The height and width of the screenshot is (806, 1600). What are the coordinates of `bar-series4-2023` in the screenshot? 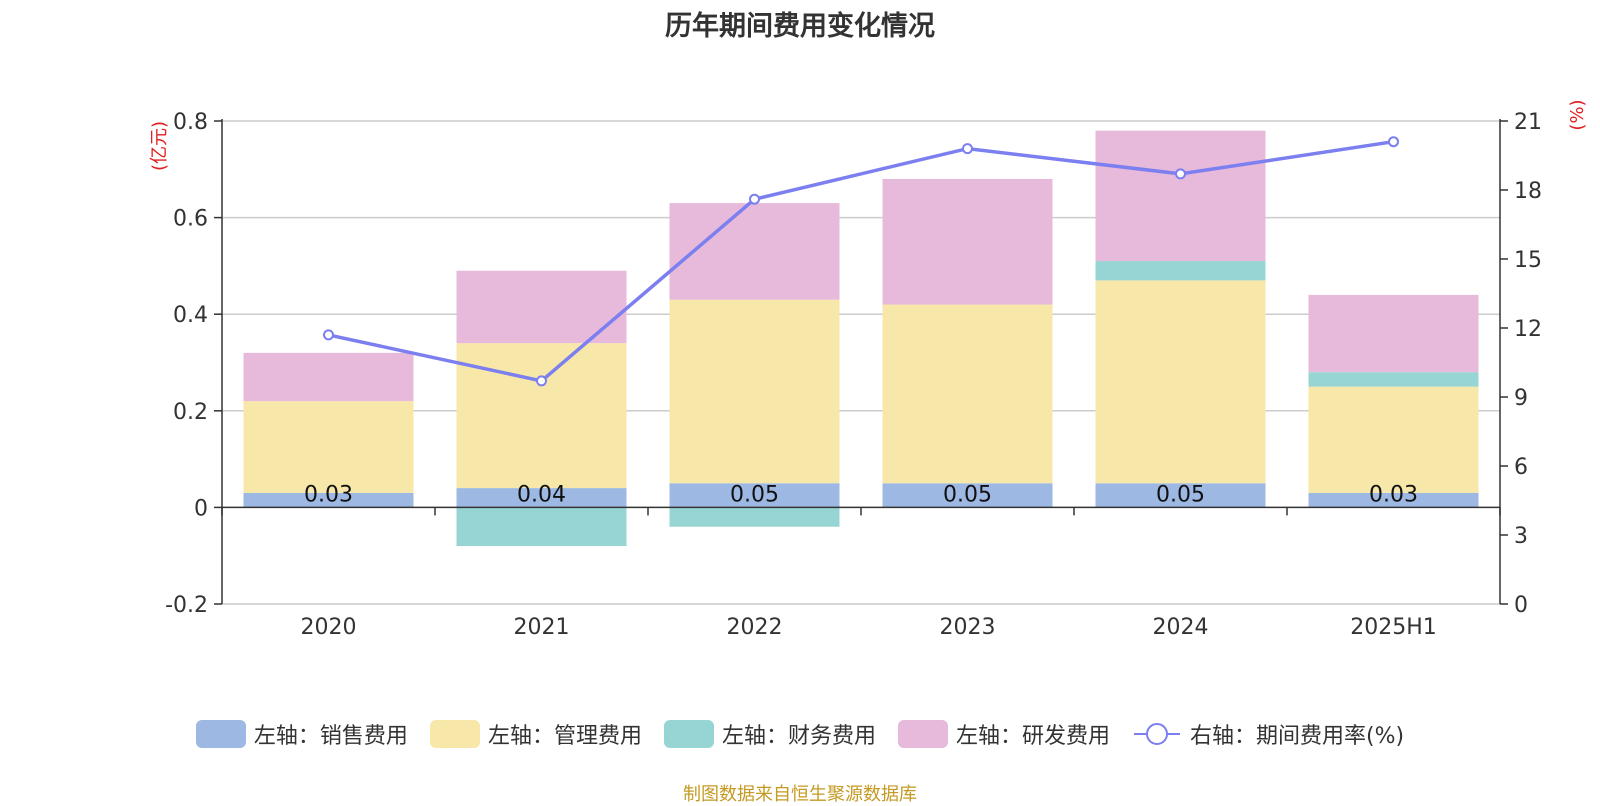 It's located at (967, 241).